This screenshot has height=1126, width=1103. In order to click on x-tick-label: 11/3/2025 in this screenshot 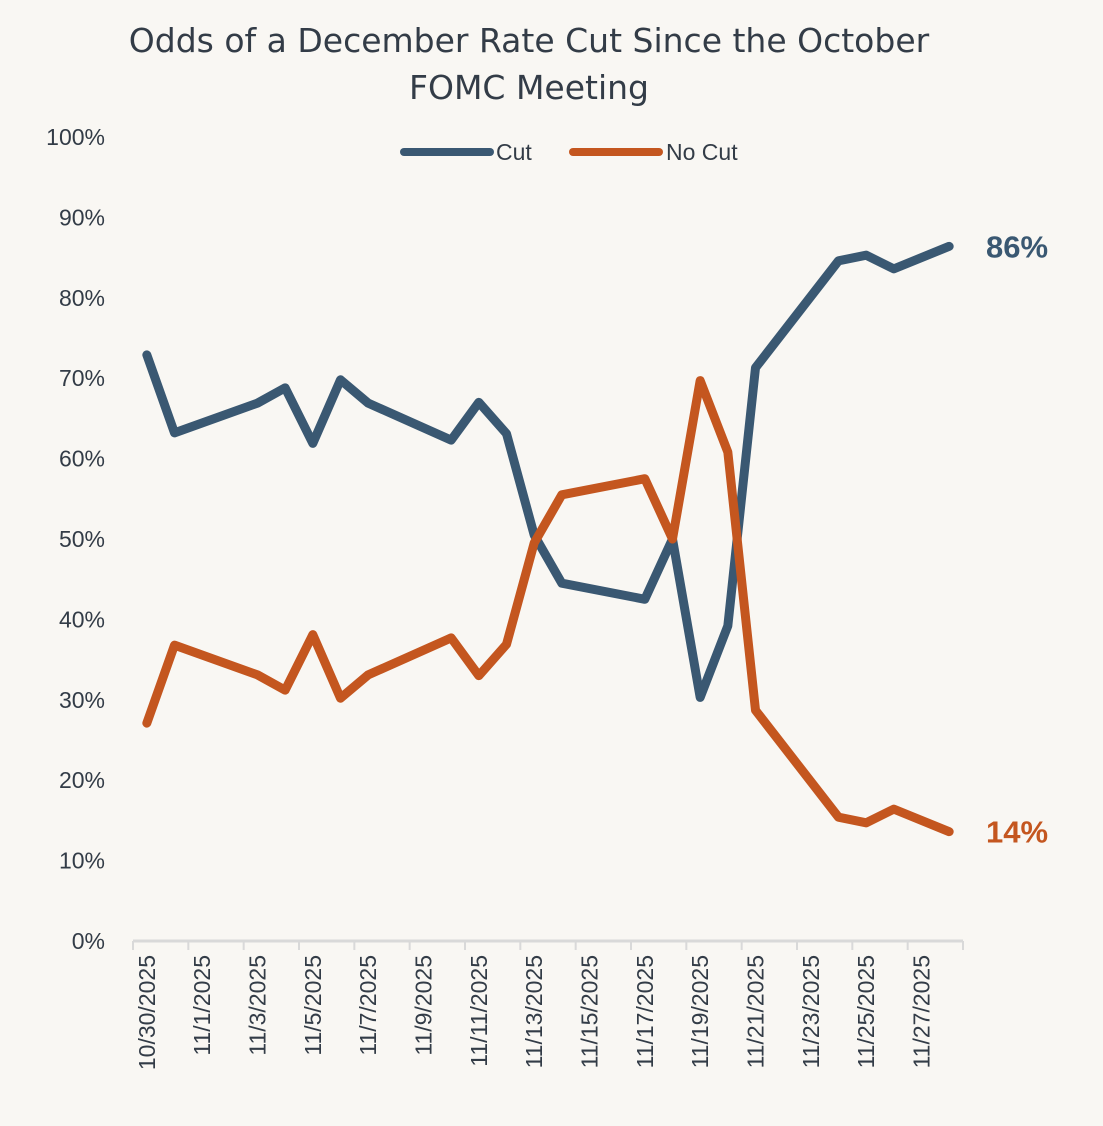, I will do `click(258, 1005)`.